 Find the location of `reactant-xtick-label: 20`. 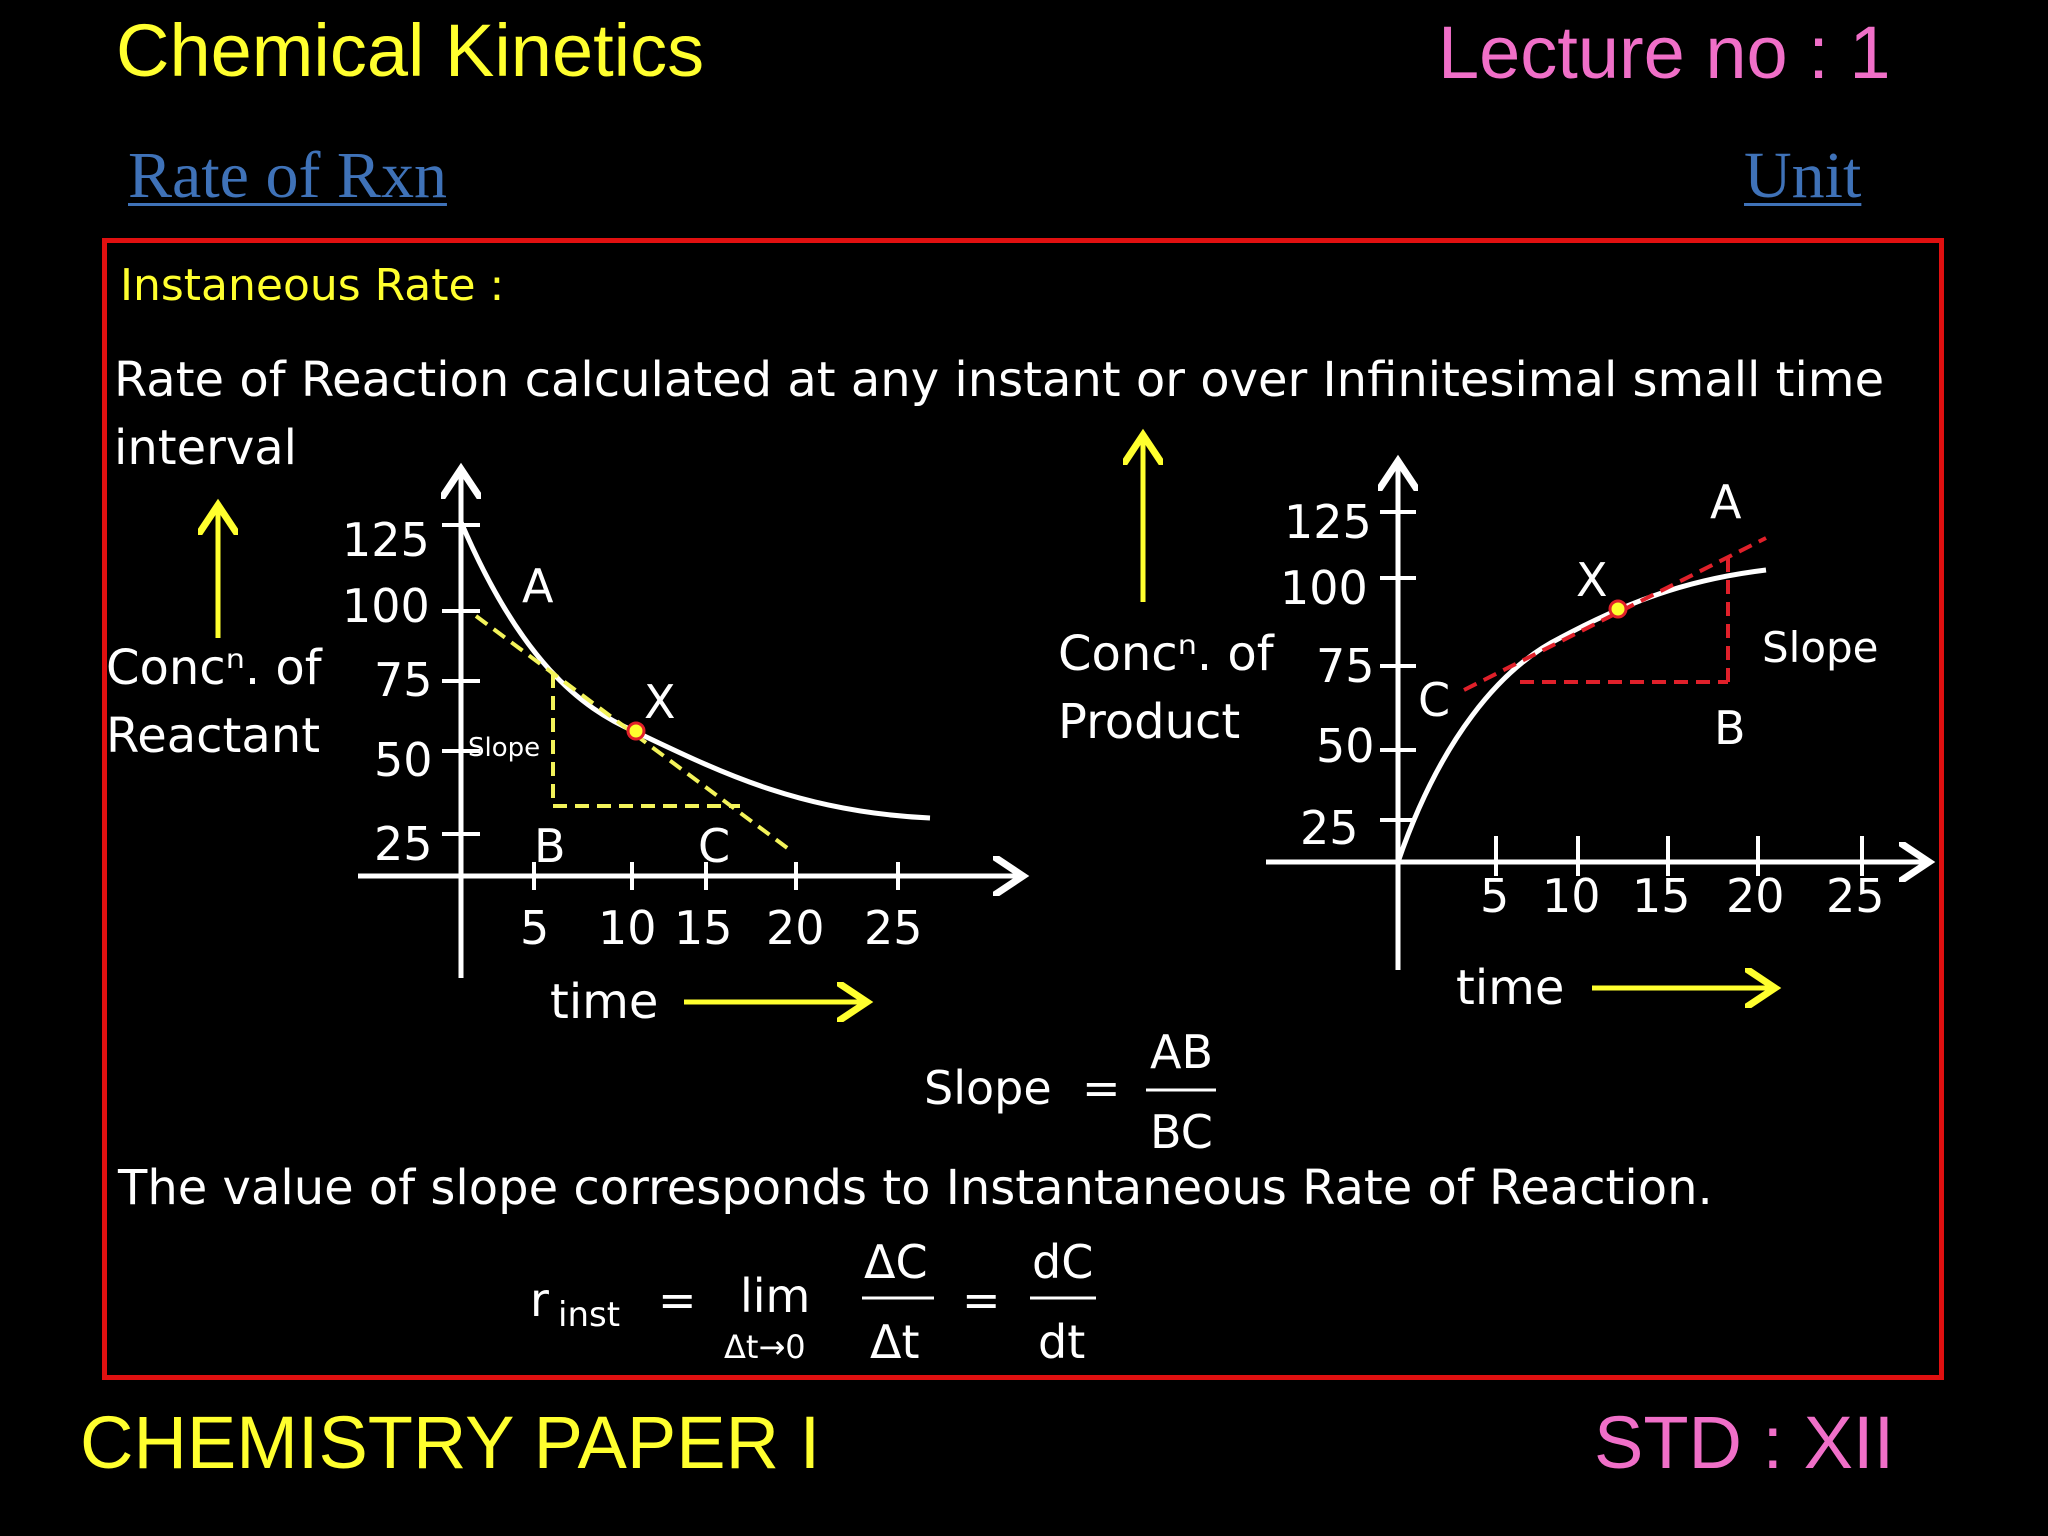

reactant-xtick-label: 20 is located at coordinates (795, 928).